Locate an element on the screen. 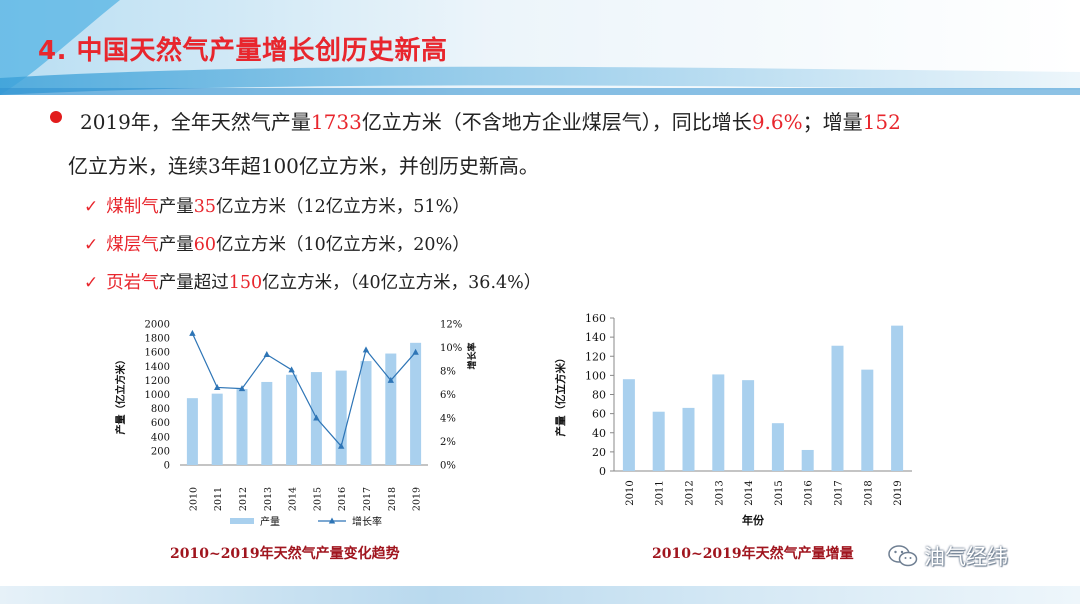 The image size is (1080, 604). legend-label: 增长率 is located at coordinates (367, 521).